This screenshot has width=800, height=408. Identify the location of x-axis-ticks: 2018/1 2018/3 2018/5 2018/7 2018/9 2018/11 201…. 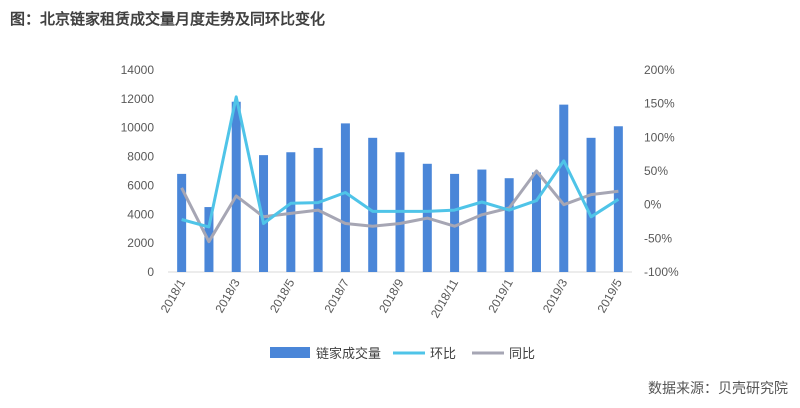
(391, 298).